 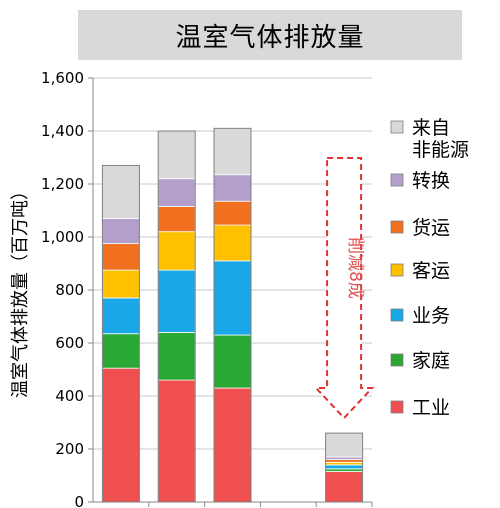 I want to click on legend-label: 工业, so click(x=431, y=408).